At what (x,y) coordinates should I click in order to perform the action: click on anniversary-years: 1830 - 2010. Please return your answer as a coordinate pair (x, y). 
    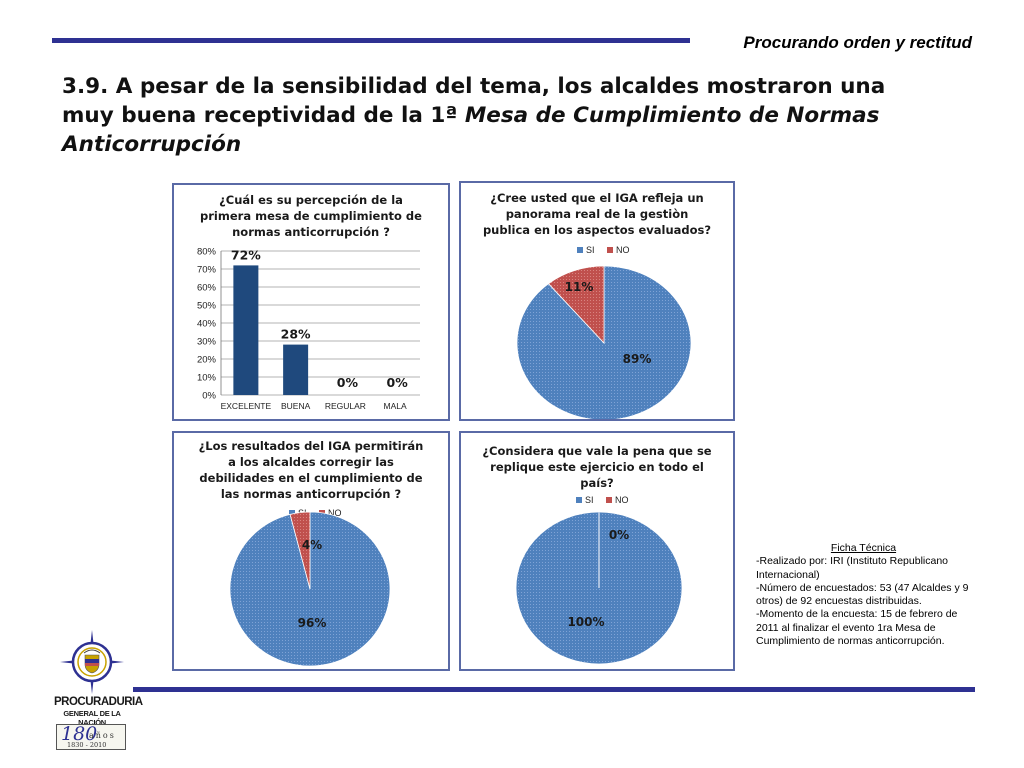
    Looking at the image, I should click on (87, 745).